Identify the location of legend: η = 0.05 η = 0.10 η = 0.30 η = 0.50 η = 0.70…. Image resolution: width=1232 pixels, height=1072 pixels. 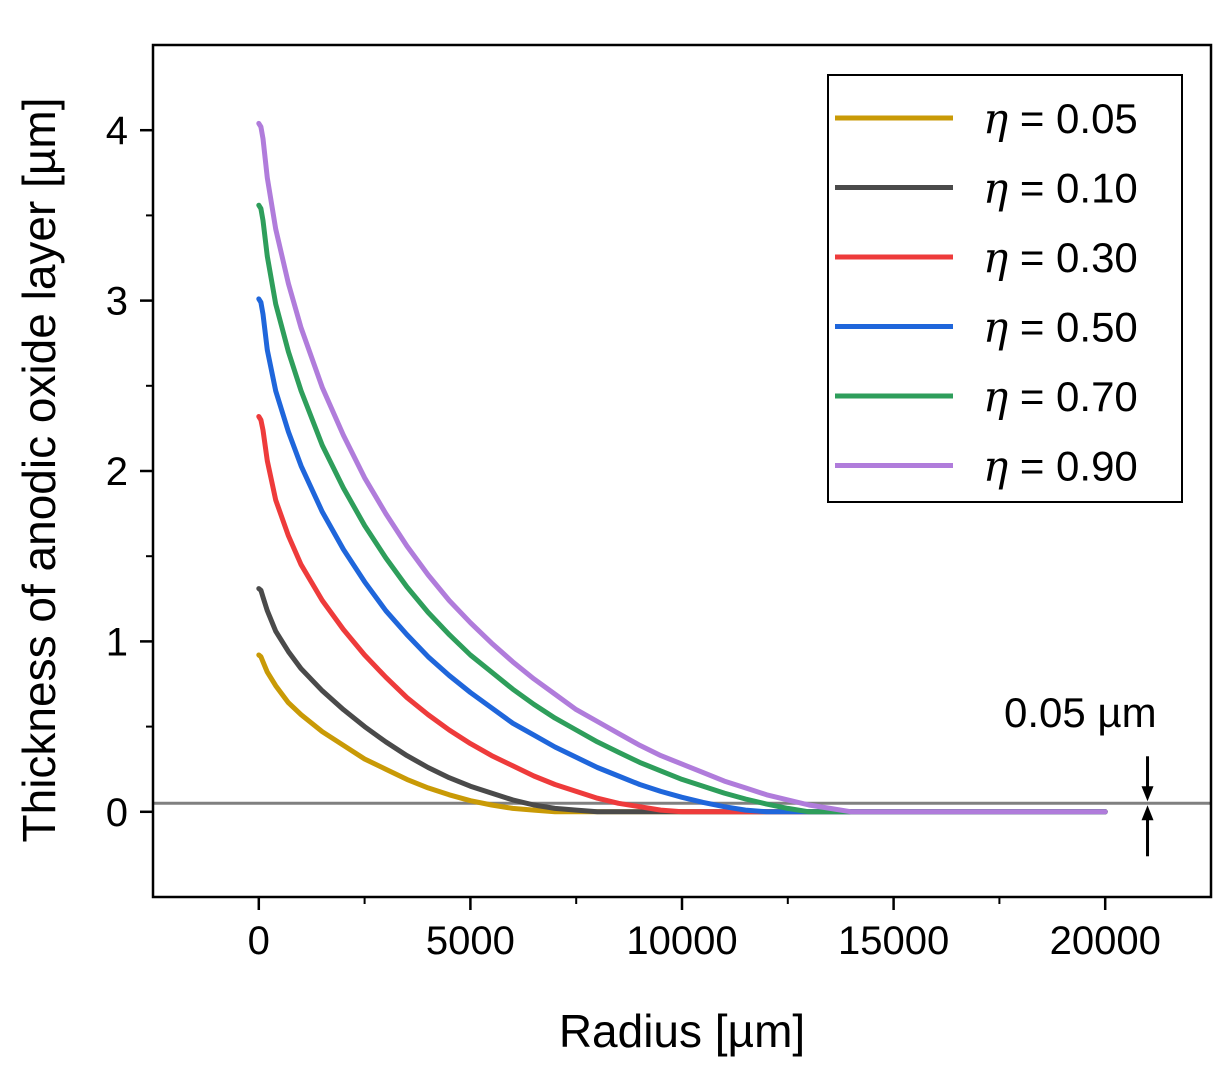
(1005, 288).